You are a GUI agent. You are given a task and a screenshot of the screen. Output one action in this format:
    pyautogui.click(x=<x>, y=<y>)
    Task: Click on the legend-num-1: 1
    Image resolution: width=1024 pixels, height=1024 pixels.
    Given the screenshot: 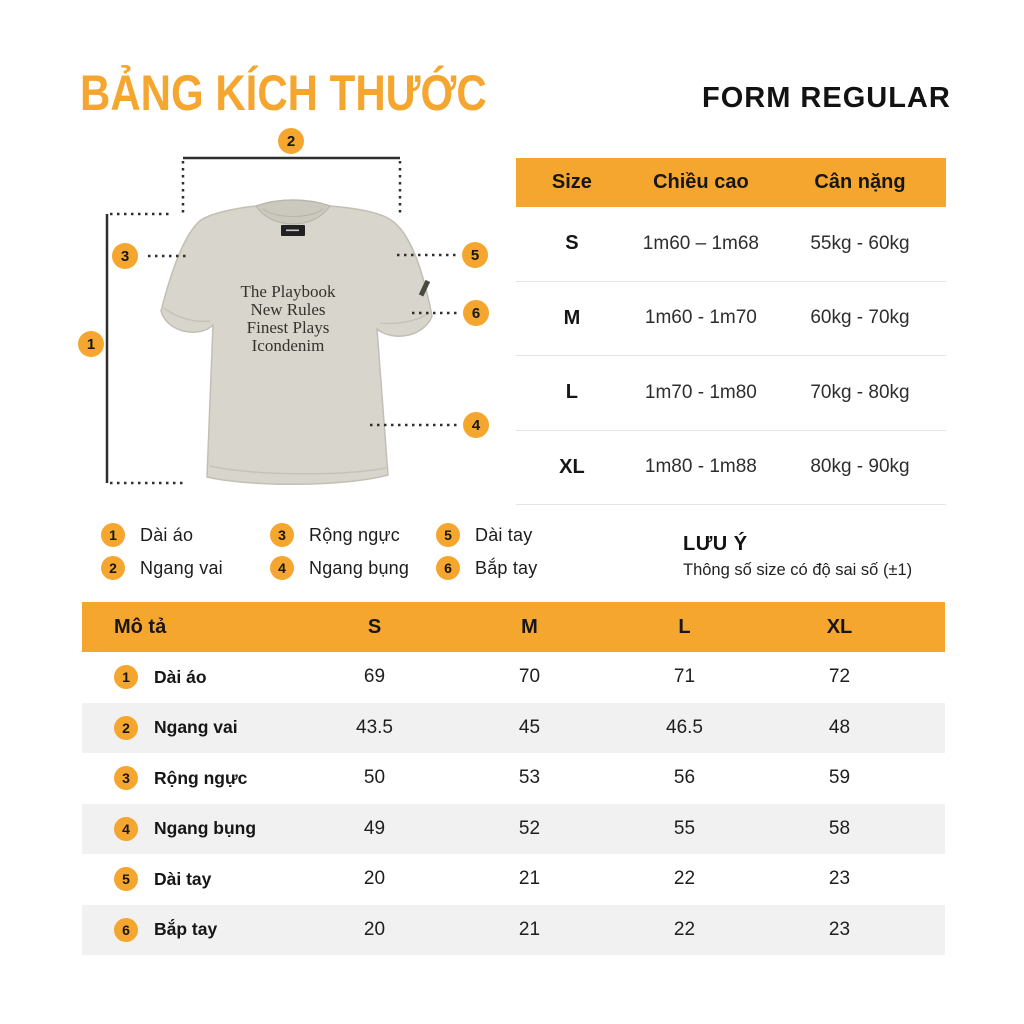 What is the action you would take?
    pyautogui.click(x=113, y=535)
    